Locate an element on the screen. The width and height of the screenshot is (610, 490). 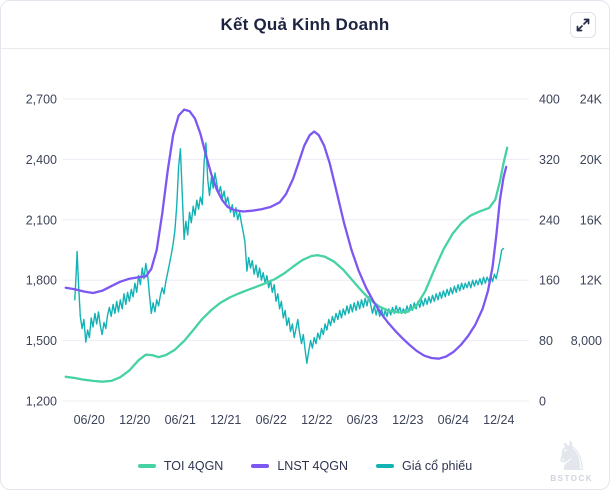
toi-line-marker-icon is located at coordinates (146, 466).